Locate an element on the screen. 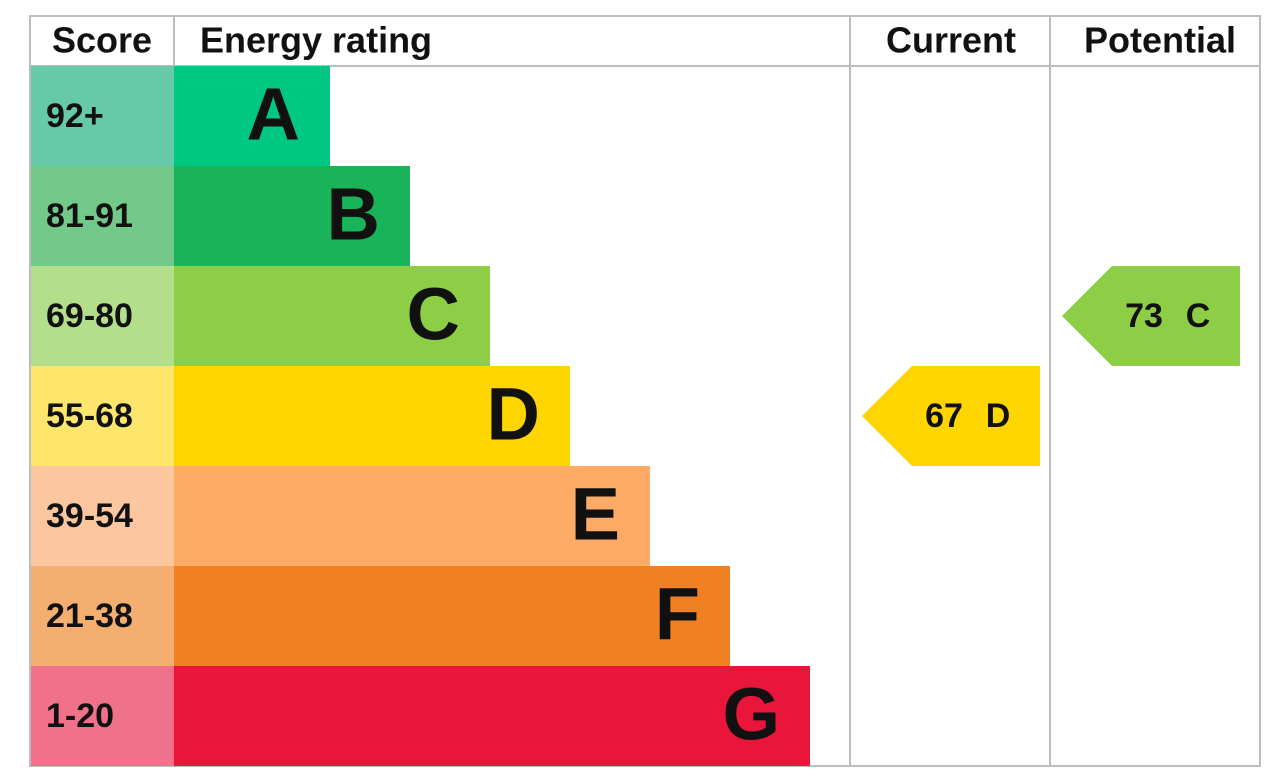 This screenshot has height=784, width=1278. score-label: 69-80 is located at coordinates (89, 316).